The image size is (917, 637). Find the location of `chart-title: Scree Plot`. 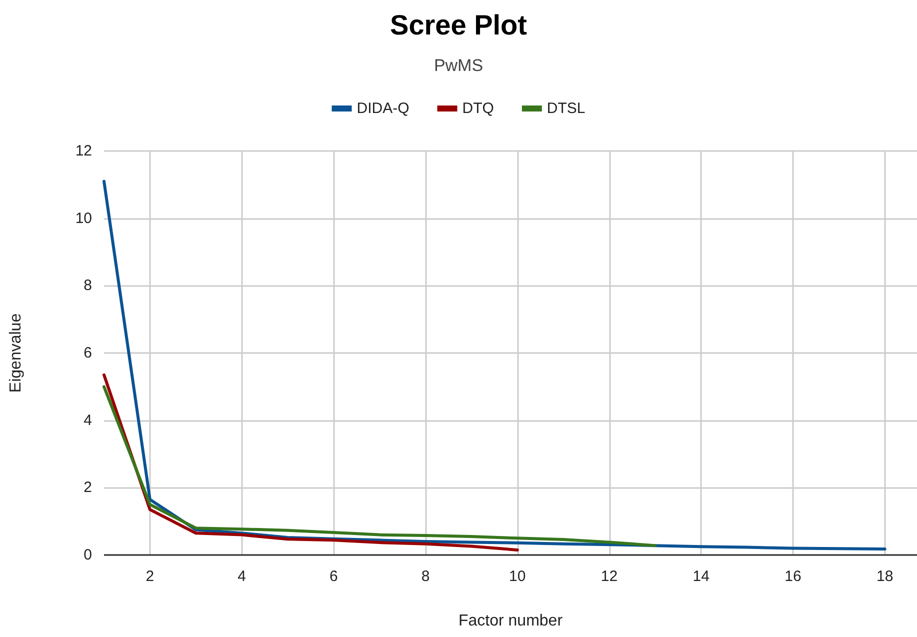

chart-title: Scree Plot is located at coordinates (458, 25).